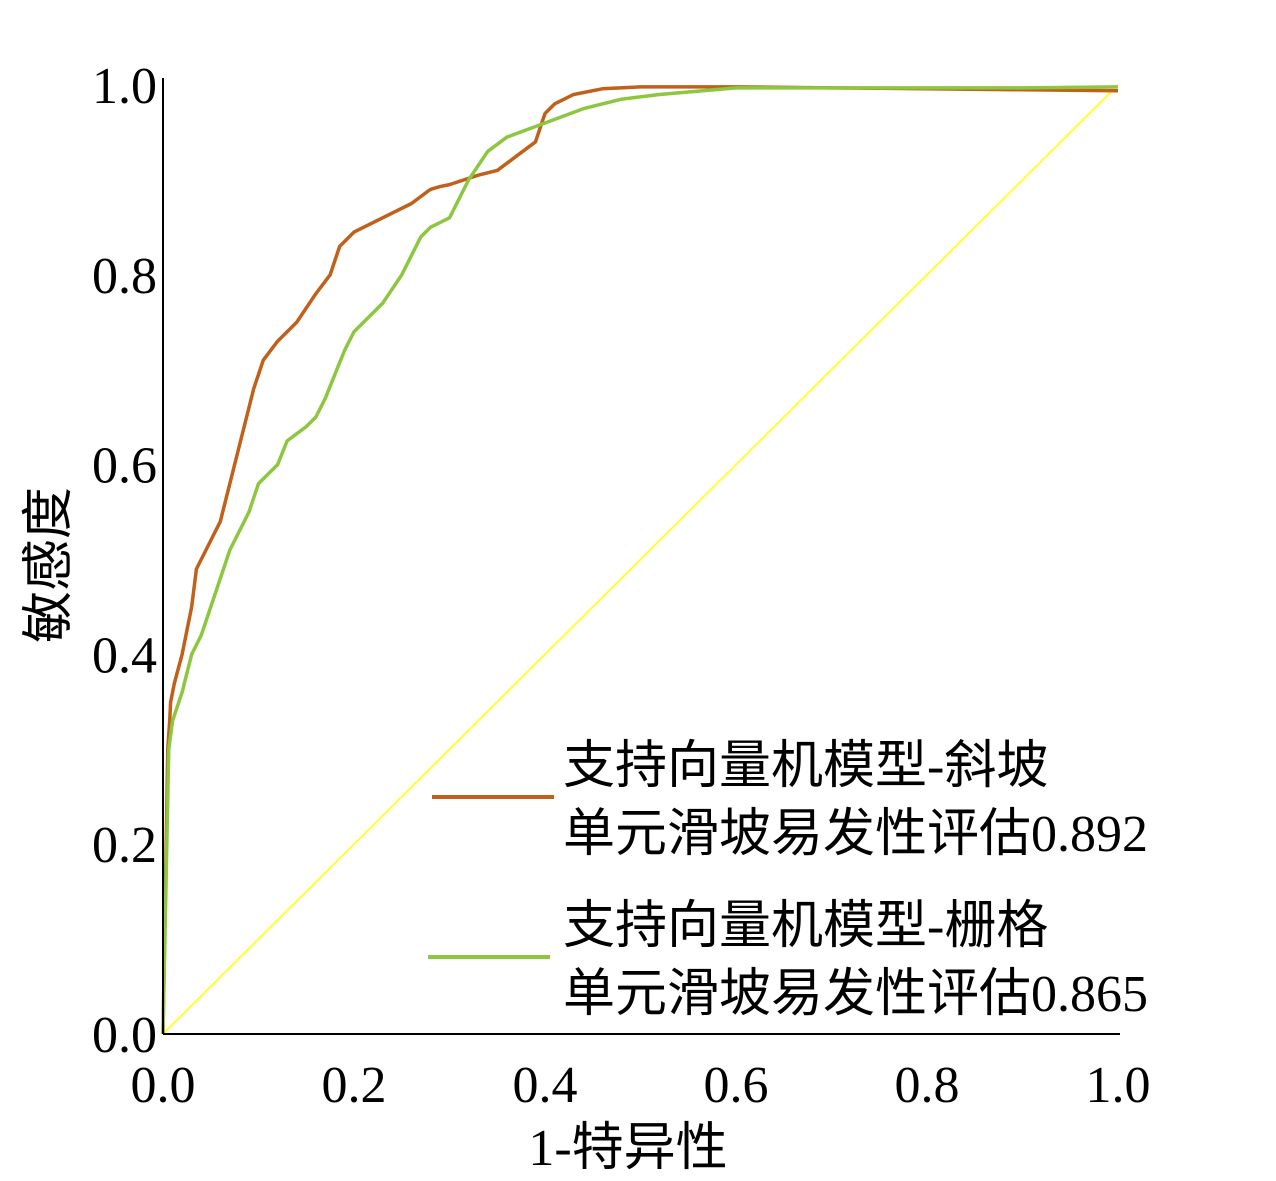  What do you see at coordinates (805, 766) in the screenshot?
I see `legend-label-series-1-line-1: 支持向量机模型-斜坡` at bounding box center [805, 766].